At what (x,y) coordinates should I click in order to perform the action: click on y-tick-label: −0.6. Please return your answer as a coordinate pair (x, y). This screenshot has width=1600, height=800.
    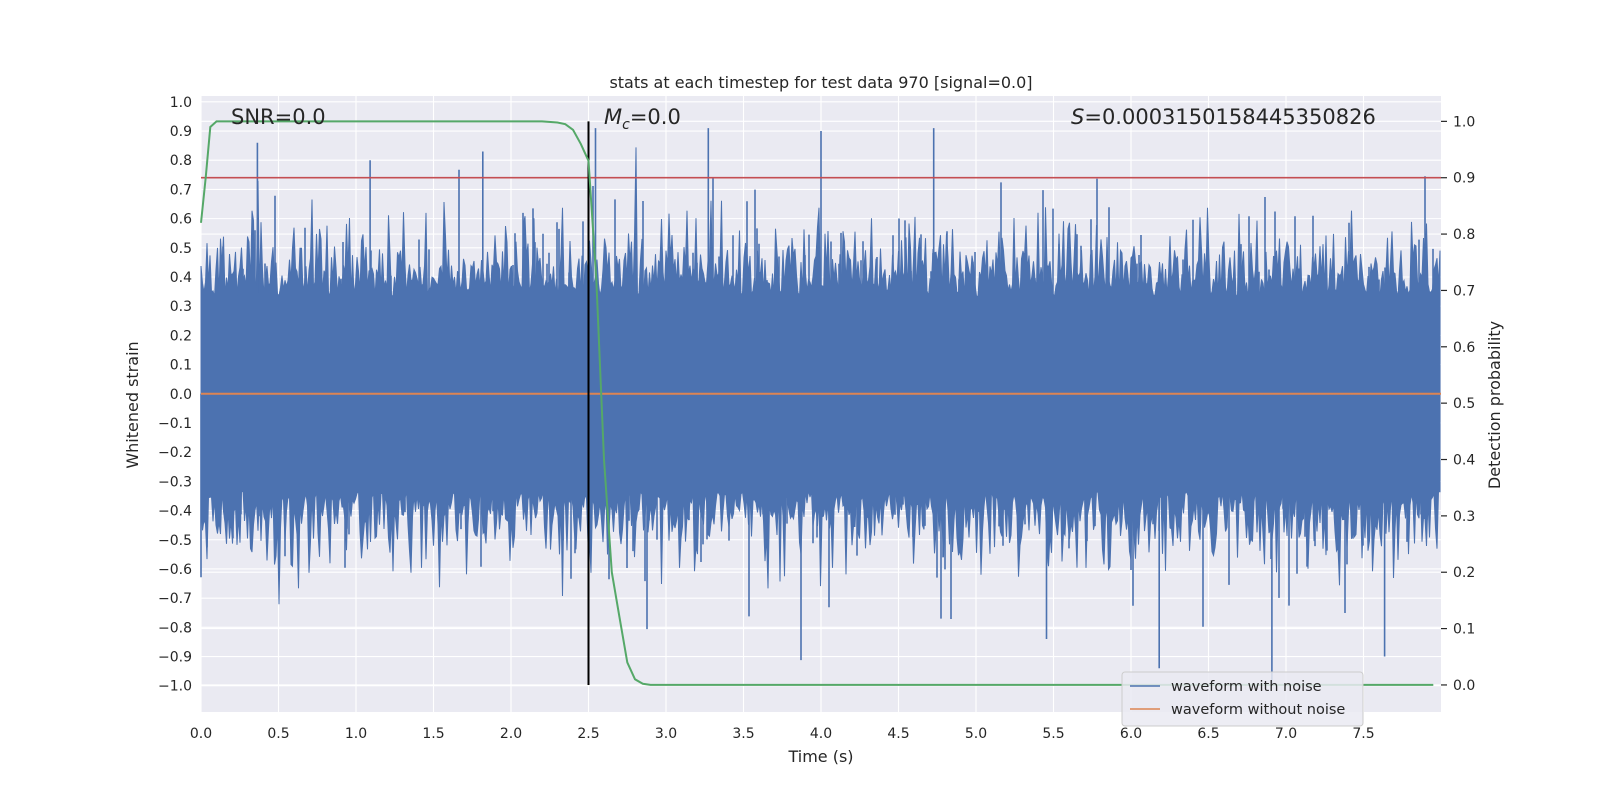
    Looking at the image, I should click on (175, 570).